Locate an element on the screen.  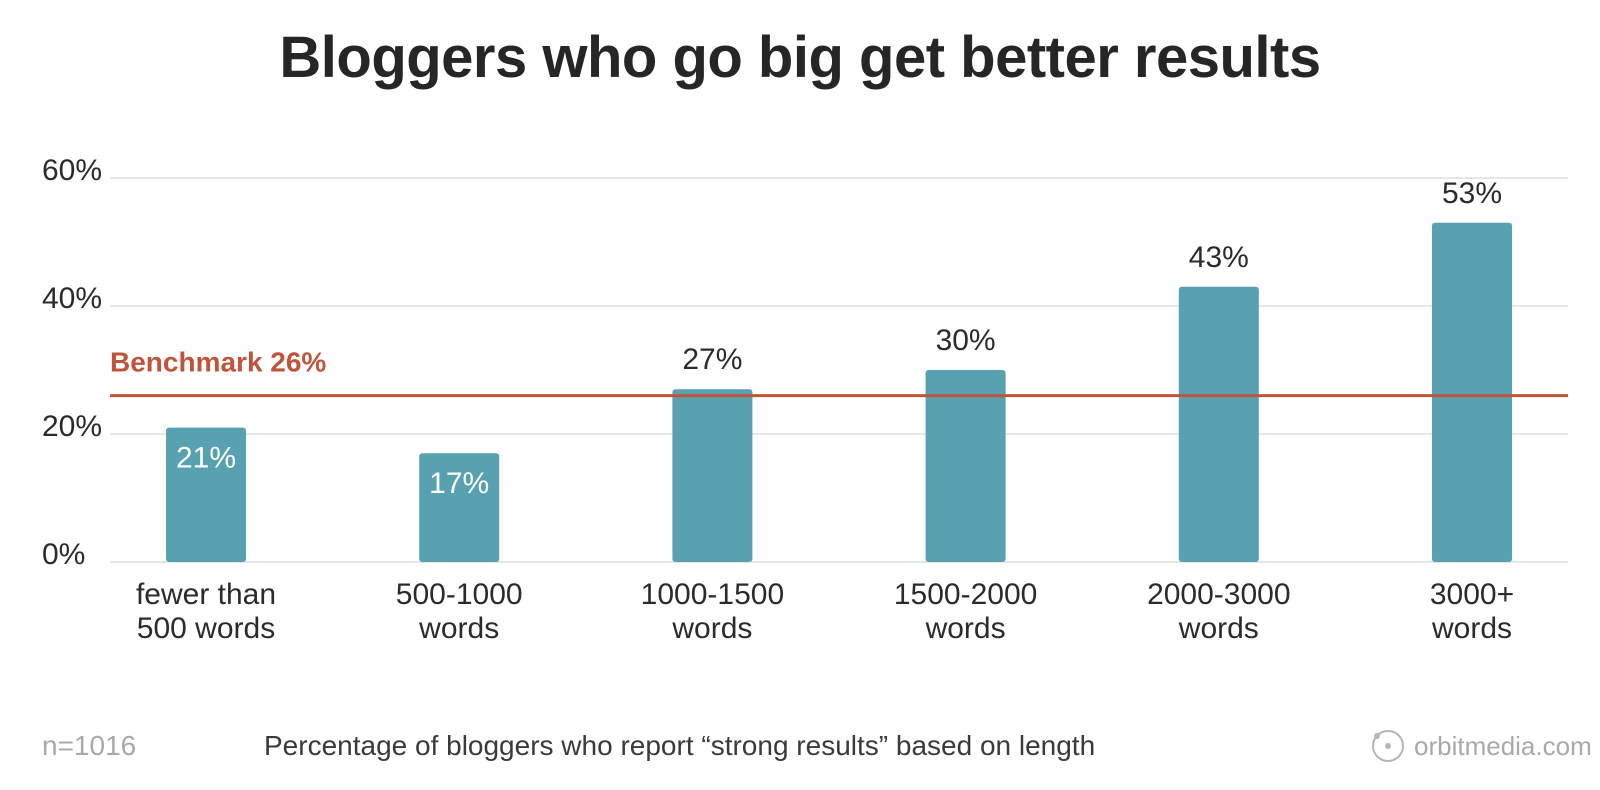
bar-value-label: 43% is located at coordinates (1219, 257).